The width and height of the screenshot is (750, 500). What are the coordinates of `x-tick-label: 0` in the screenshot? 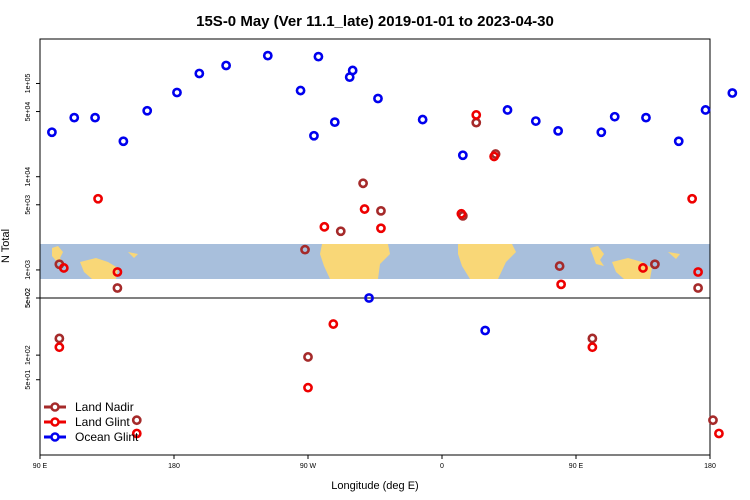 It's located at (442, 466).